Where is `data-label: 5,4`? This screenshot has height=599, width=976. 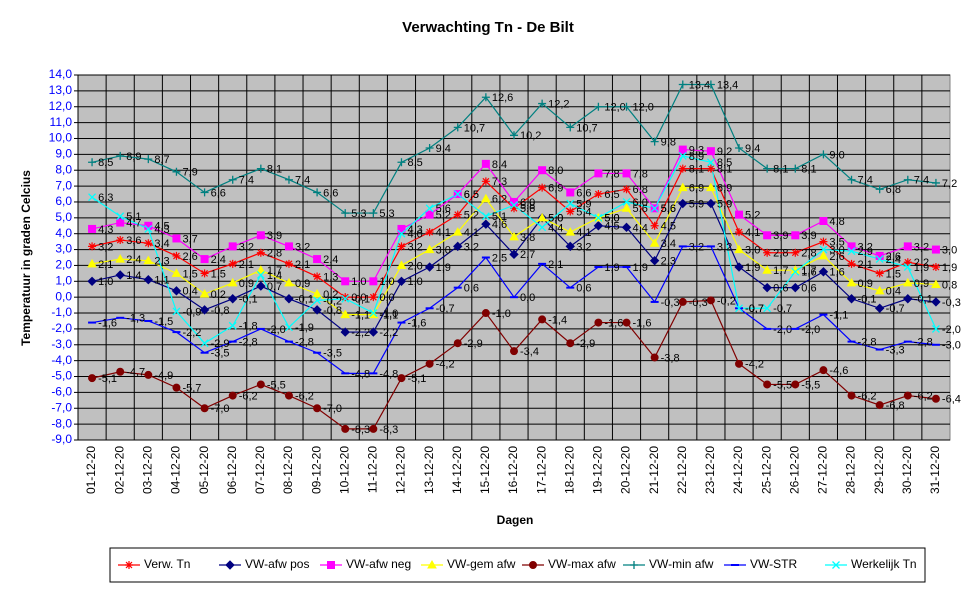
data-label: 5,4 is located at coordinates (583, 212).